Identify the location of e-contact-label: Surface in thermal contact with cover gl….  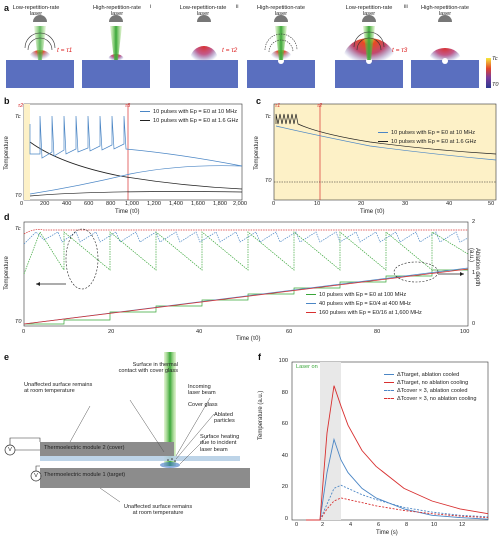
(148, 368).